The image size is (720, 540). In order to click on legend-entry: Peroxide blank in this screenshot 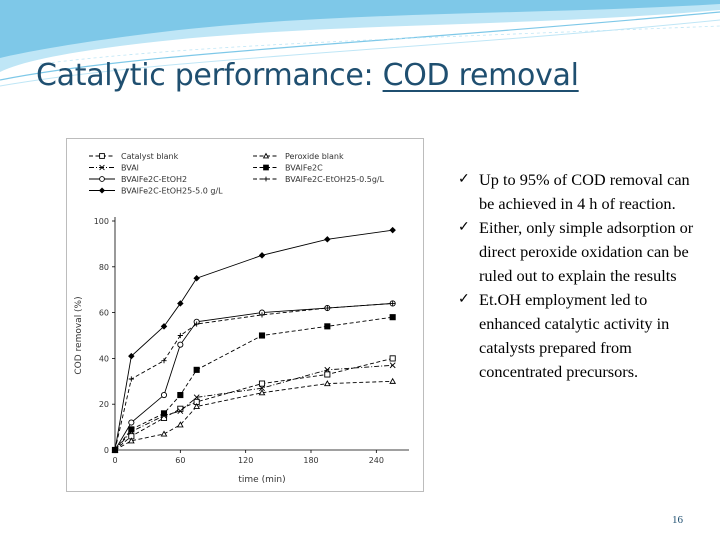, I will do `click(298, 156)`.